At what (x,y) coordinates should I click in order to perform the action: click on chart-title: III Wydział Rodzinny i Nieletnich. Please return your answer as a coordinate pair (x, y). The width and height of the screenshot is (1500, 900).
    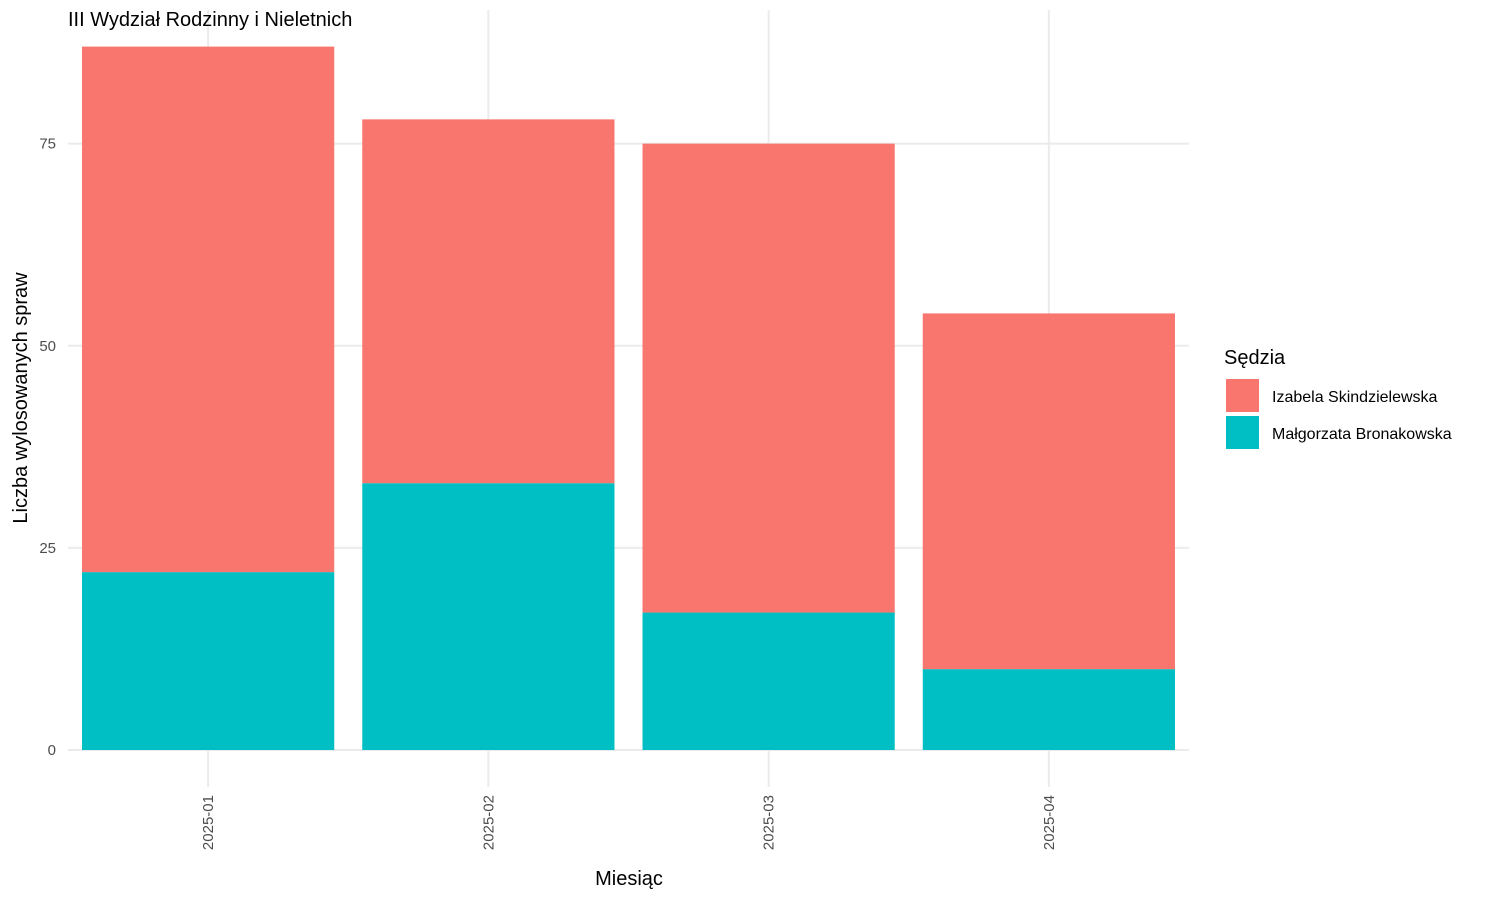
    Looking at the image, I should click on (210, 20).